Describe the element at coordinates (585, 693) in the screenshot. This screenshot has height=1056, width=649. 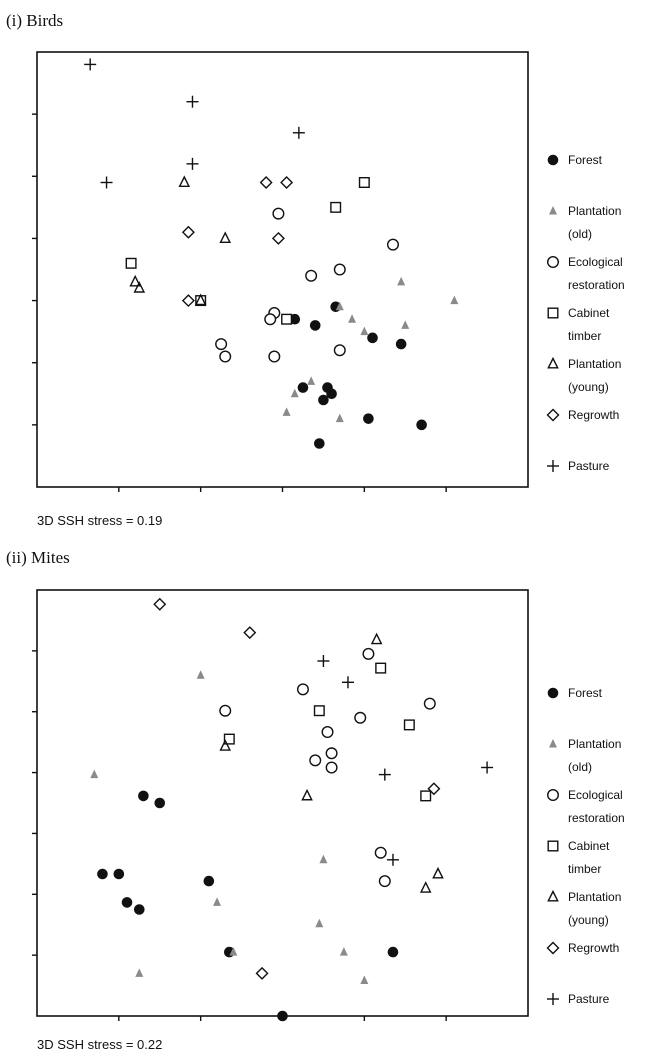
I see `mites-legend-label-forest: Forest` at that location.